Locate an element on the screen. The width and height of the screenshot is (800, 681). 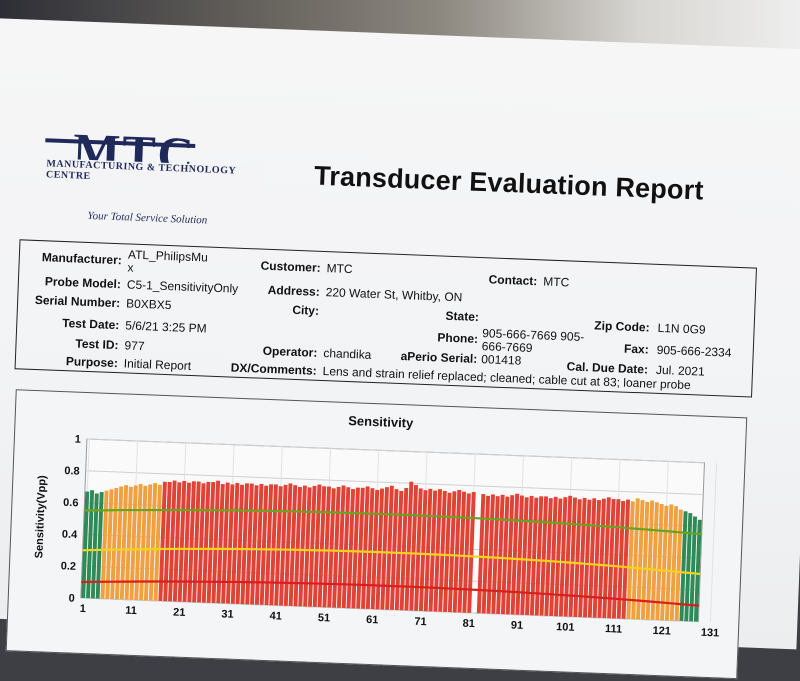
x-tick-label: 21 is located at coordinates (179, 612).